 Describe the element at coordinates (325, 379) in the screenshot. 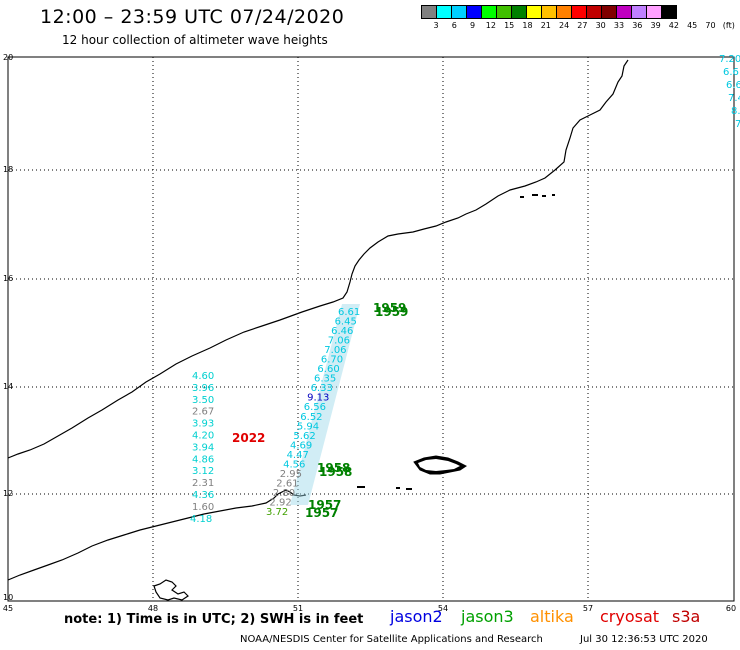

I see `track-swh-value: 6.35` at that location.